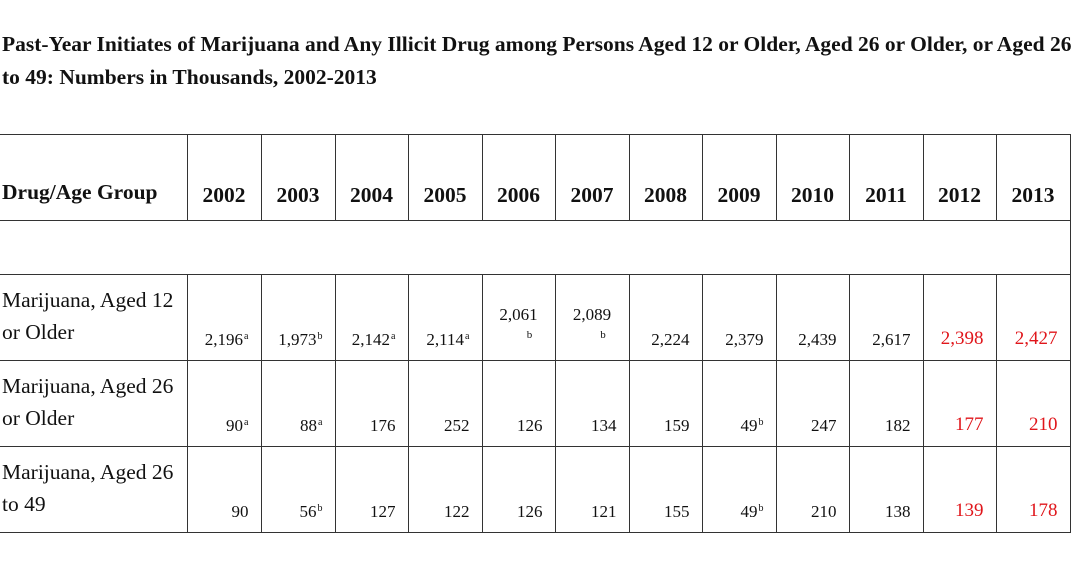 The width and height of the screenshot is (1080, 582). I want to click on table-cell-2005: 252, so click(445, 403).